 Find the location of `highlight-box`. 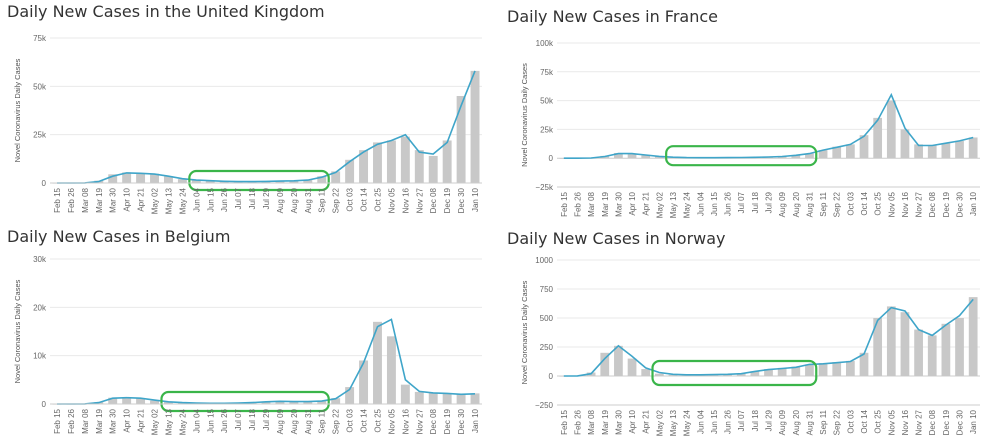

highlight-box is located at coordinates (741, 156).